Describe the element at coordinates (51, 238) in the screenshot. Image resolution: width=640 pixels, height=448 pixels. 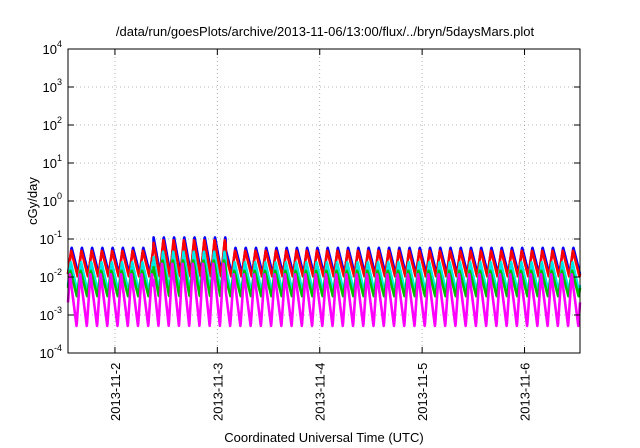
I see `y-tick-label: 10⁻¹` at that location.